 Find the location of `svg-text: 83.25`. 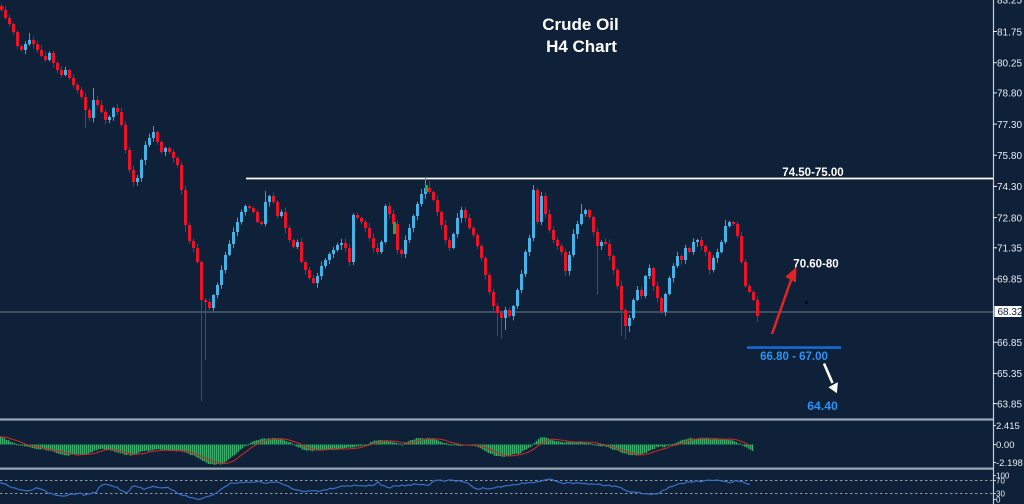

svg-text: 83.25 is located at coordinates (1009, 3).